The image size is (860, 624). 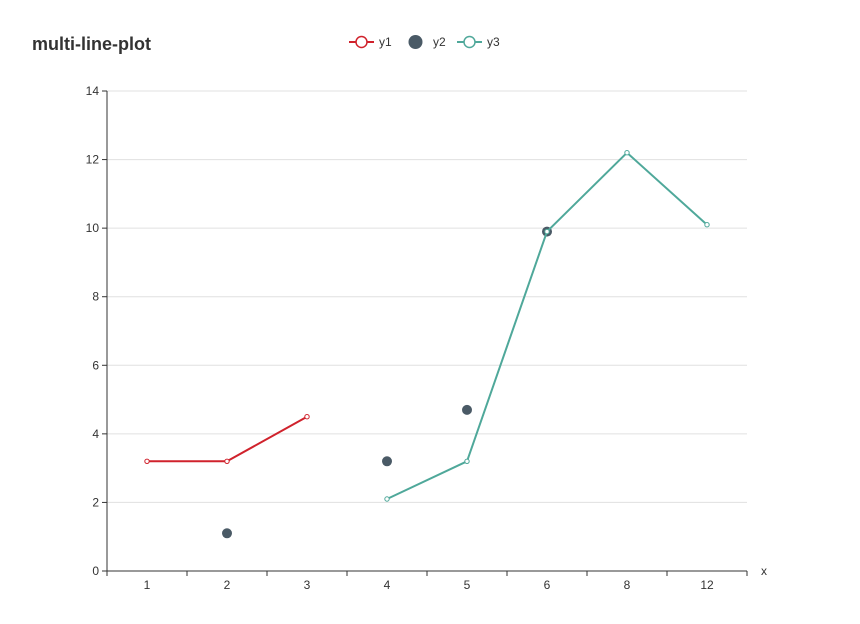 What do you see at coordinates (93, 160) in the screenshot?
I see `y-tick-label: 12` at bounding box center [93, 160].